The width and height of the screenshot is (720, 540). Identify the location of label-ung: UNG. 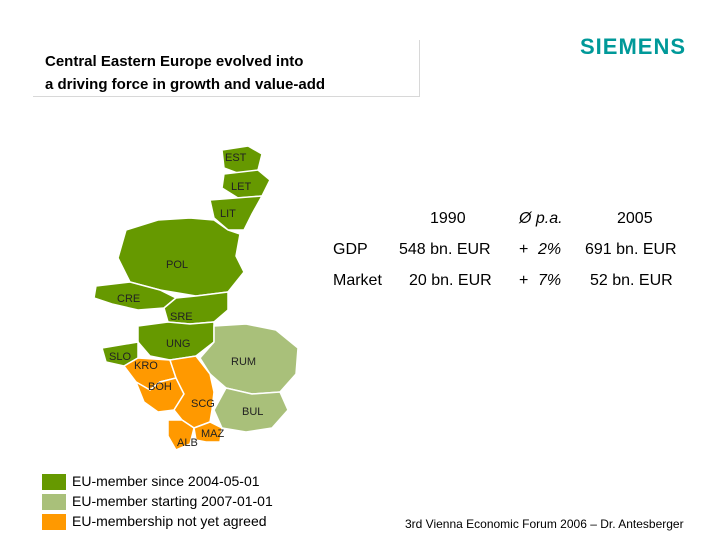
(178, 344).